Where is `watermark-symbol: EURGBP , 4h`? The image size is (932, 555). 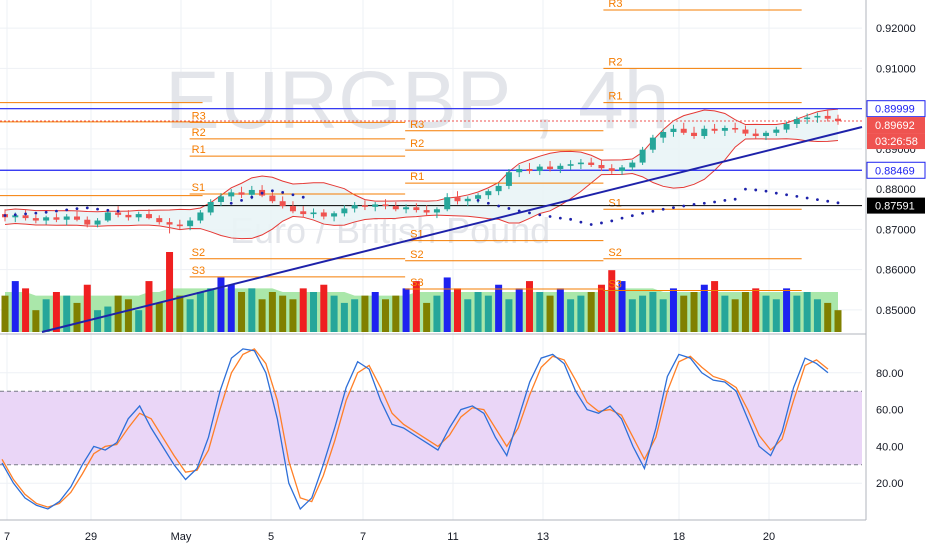 watermark-symbol: EURGBP , 4h is located at coordinates (417, 100).